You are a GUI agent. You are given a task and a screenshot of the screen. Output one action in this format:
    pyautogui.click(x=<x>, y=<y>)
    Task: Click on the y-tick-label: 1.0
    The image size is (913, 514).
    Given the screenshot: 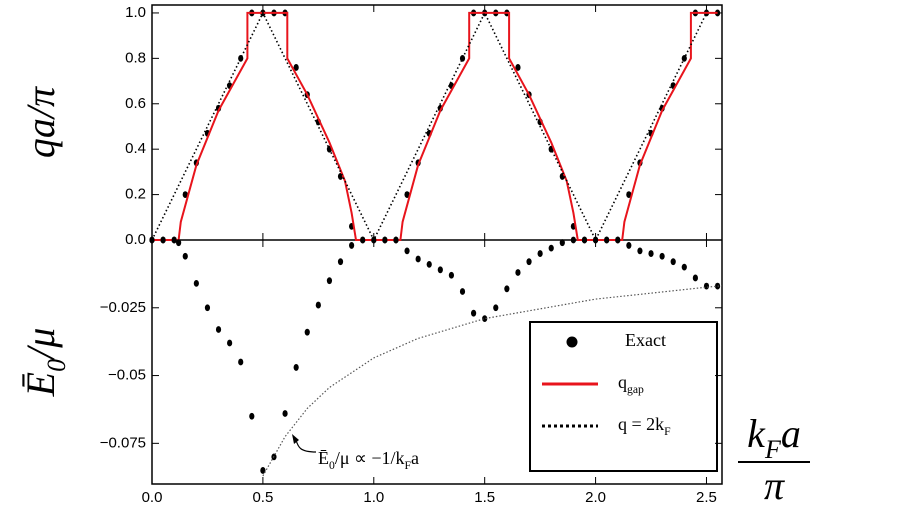 What is the action you would take?
    pyautogui.click(x=135, y=12)
    